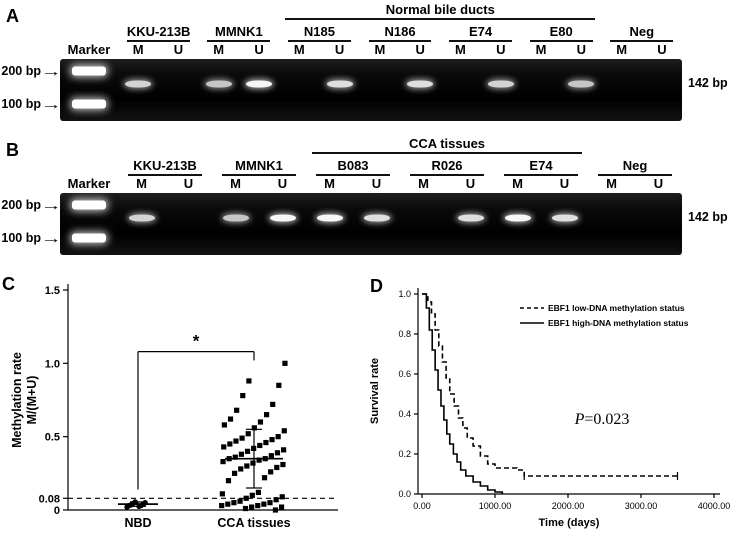 The image size is (732, 552). I want to click on sample-label: KKU-213B, so click(158, 32).